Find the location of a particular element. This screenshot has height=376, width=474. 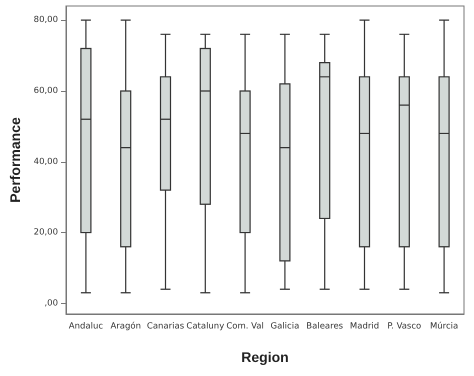

y-tick-label: 60,00 is located at coordinates (46, 91).